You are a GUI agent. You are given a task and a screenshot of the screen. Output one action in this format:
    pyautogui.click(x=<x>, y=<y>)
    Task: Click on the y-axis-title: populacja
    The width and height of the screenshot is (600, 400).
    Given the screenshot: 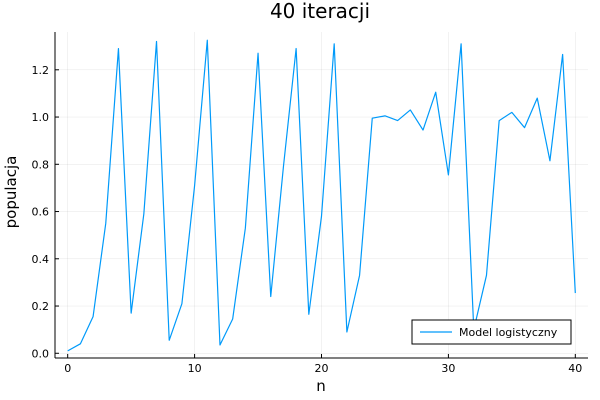 What is the action you would take?
    pyautogui.click(x=11, y=192)
    